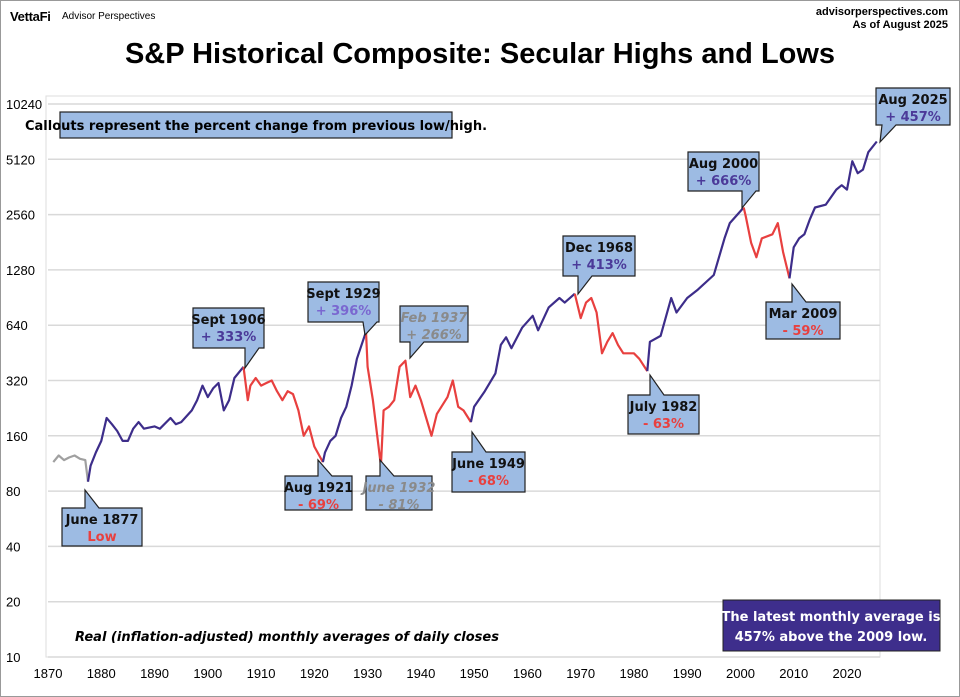  I want to click on y-tick-label: 5120, so click(20, 159).